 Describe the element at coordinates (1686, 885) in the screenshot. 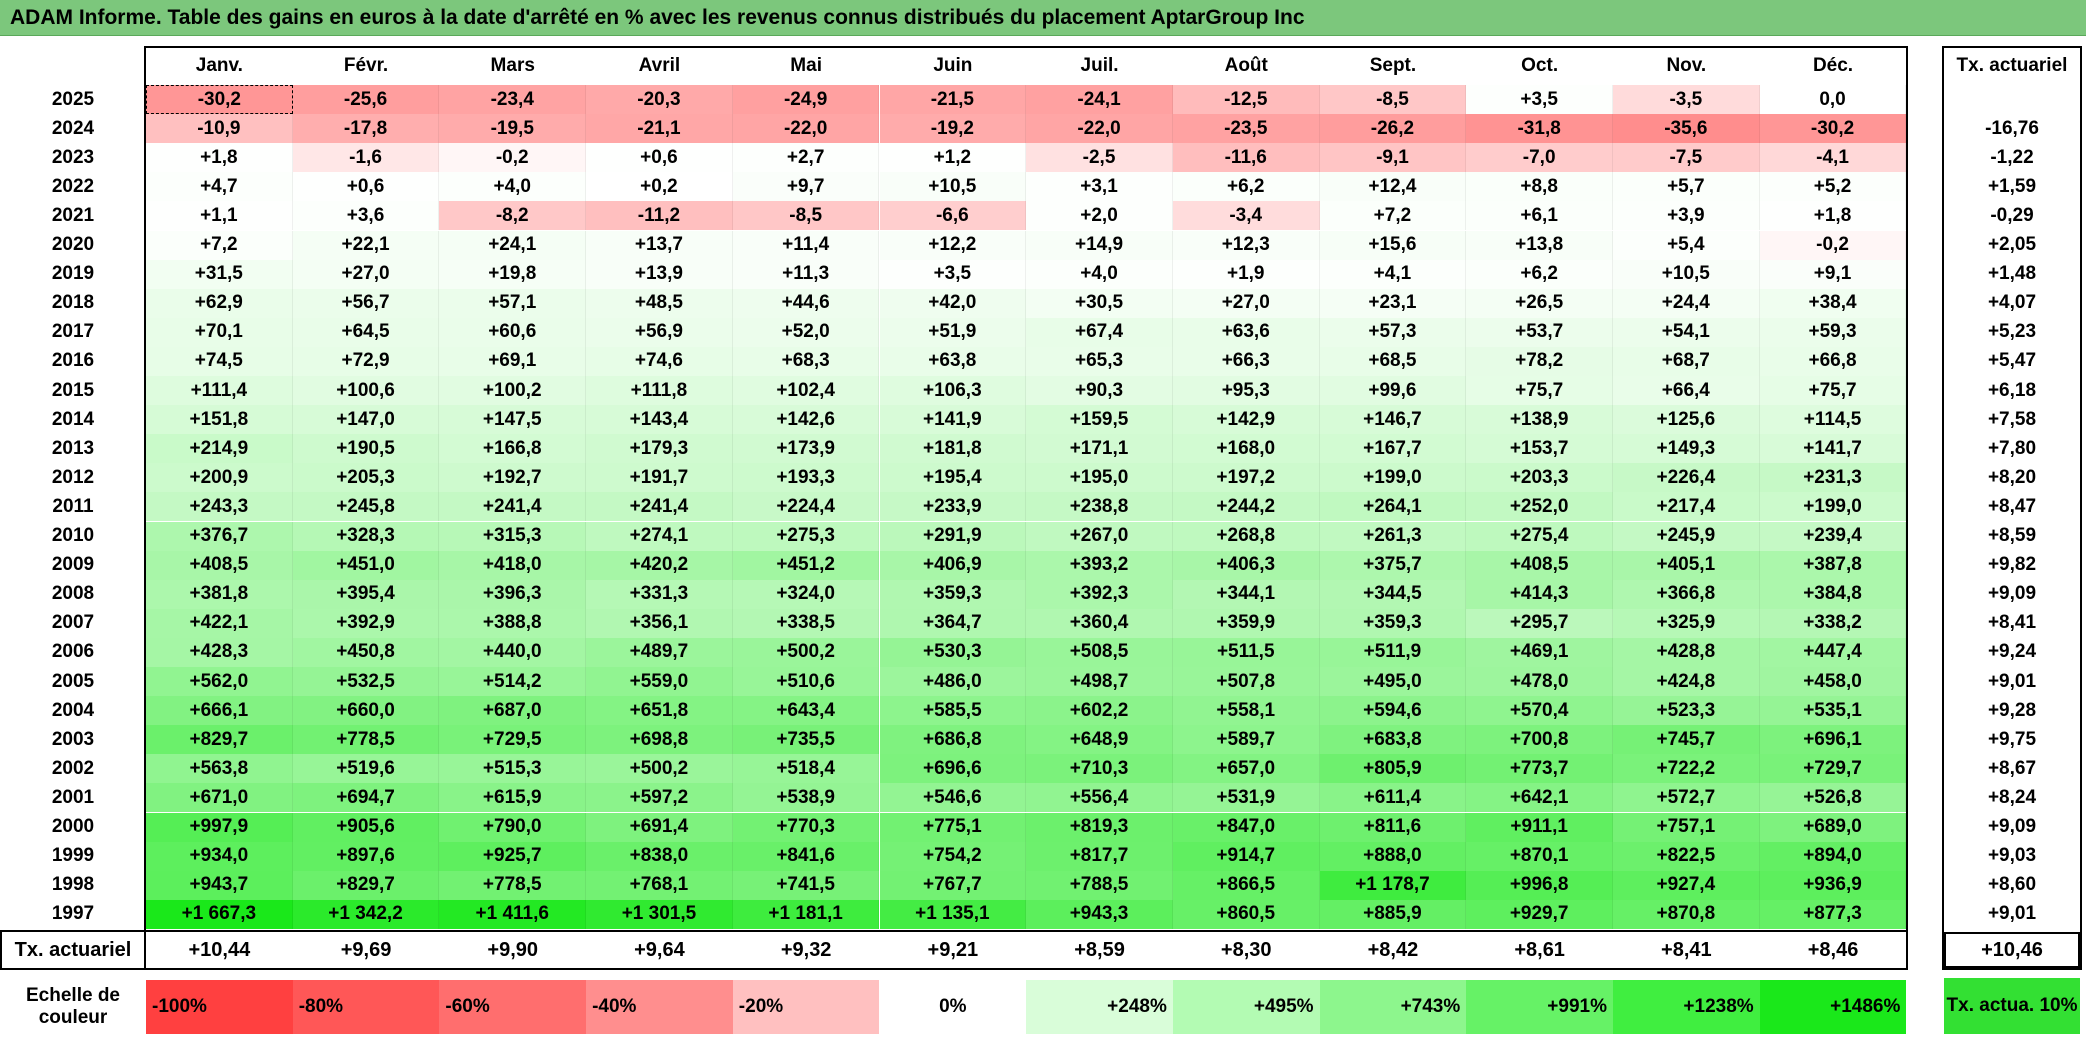

I see `value-cell: +927,4` at that location.